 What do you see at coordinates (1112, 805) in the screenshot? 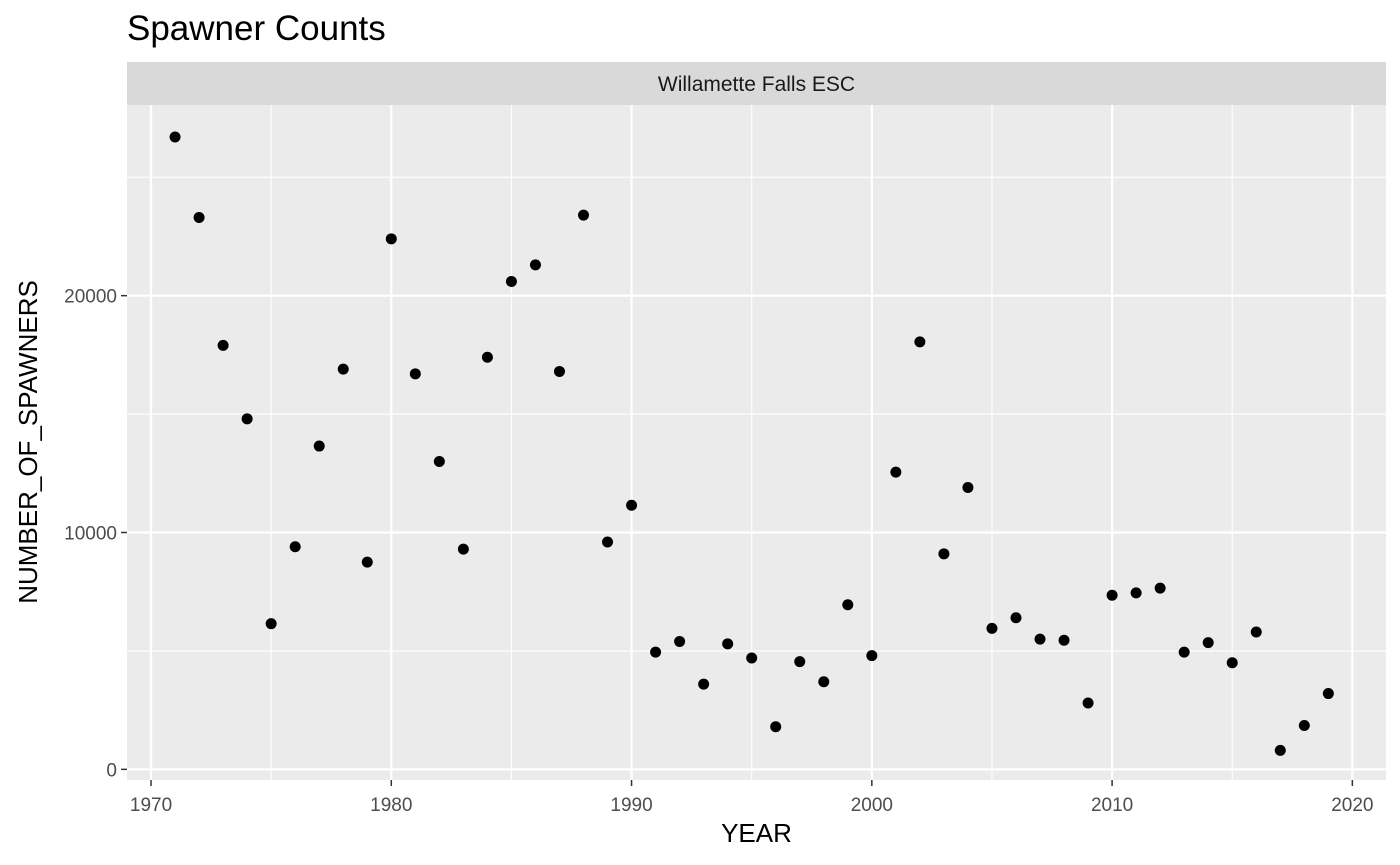
I see `x-tick-label: 2010` at bounding box center [1112, 805].